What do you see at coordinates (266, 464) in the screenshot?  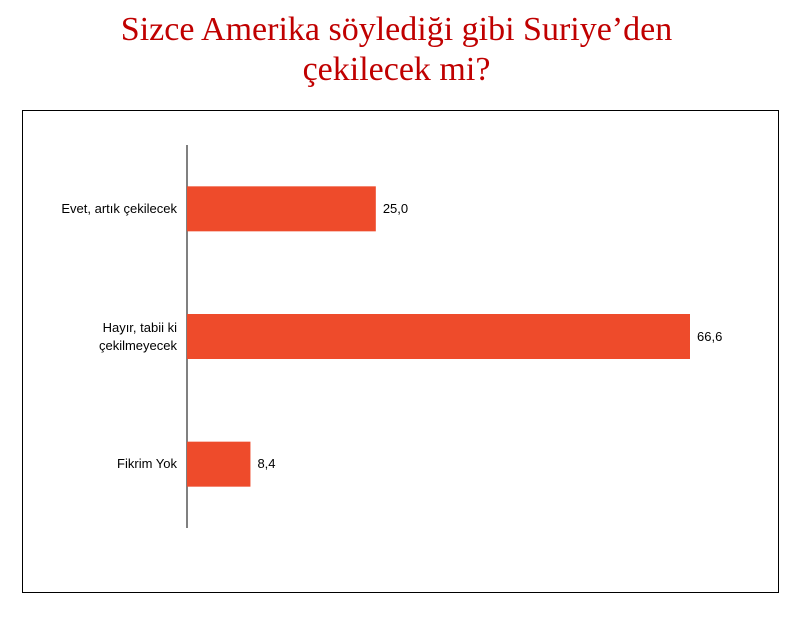 I see `value-label: 8,4` at bounding box center [266, 464].